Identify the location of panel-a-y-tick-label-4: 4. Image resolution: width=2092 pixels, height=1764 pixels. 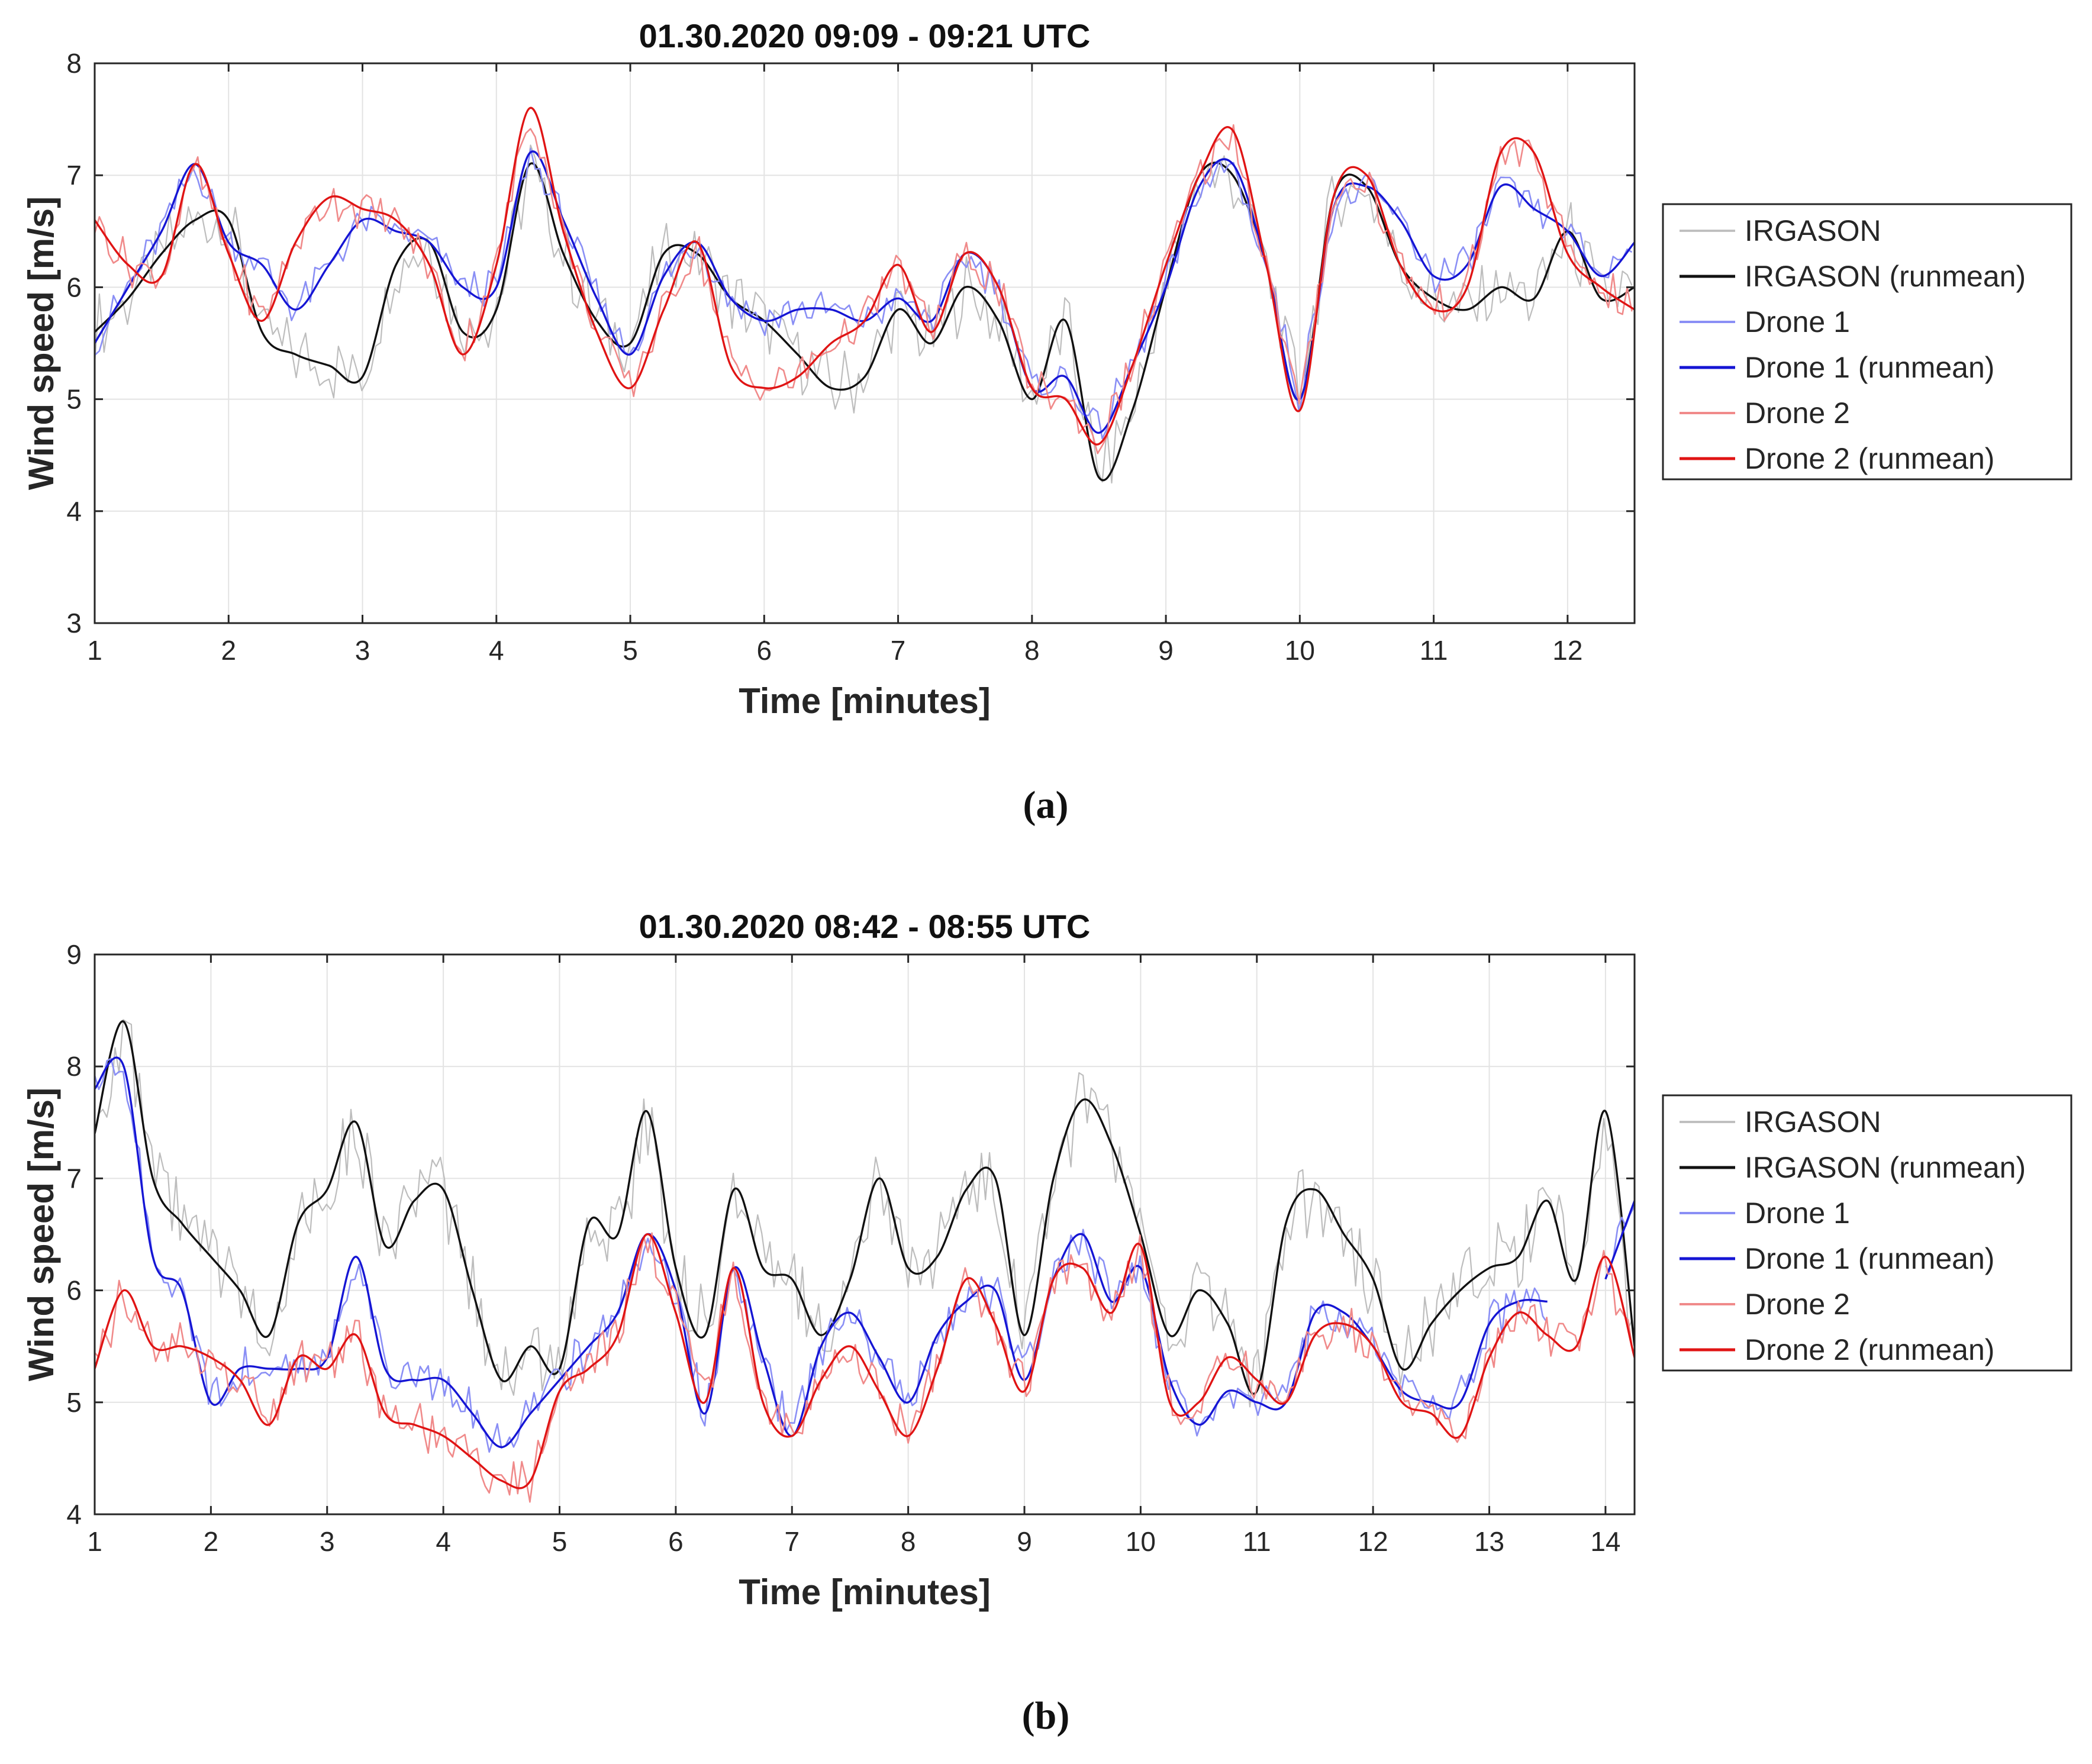
(74, 512).